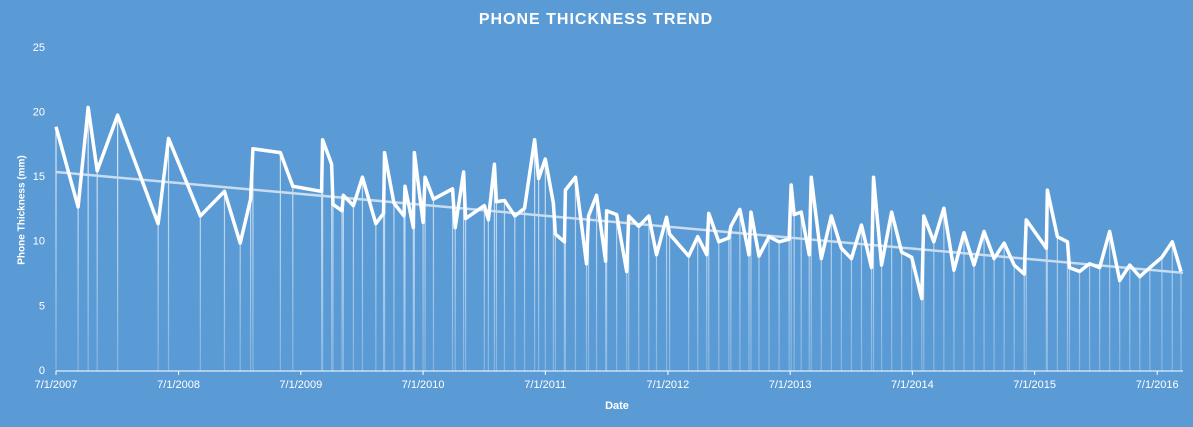 This screenshot has width=1193, height=427. What do you see at coordinates (545, 385) in the screenshot?
I see `x-tick-label: 7/1/2011` at bounding box center [545, 385].